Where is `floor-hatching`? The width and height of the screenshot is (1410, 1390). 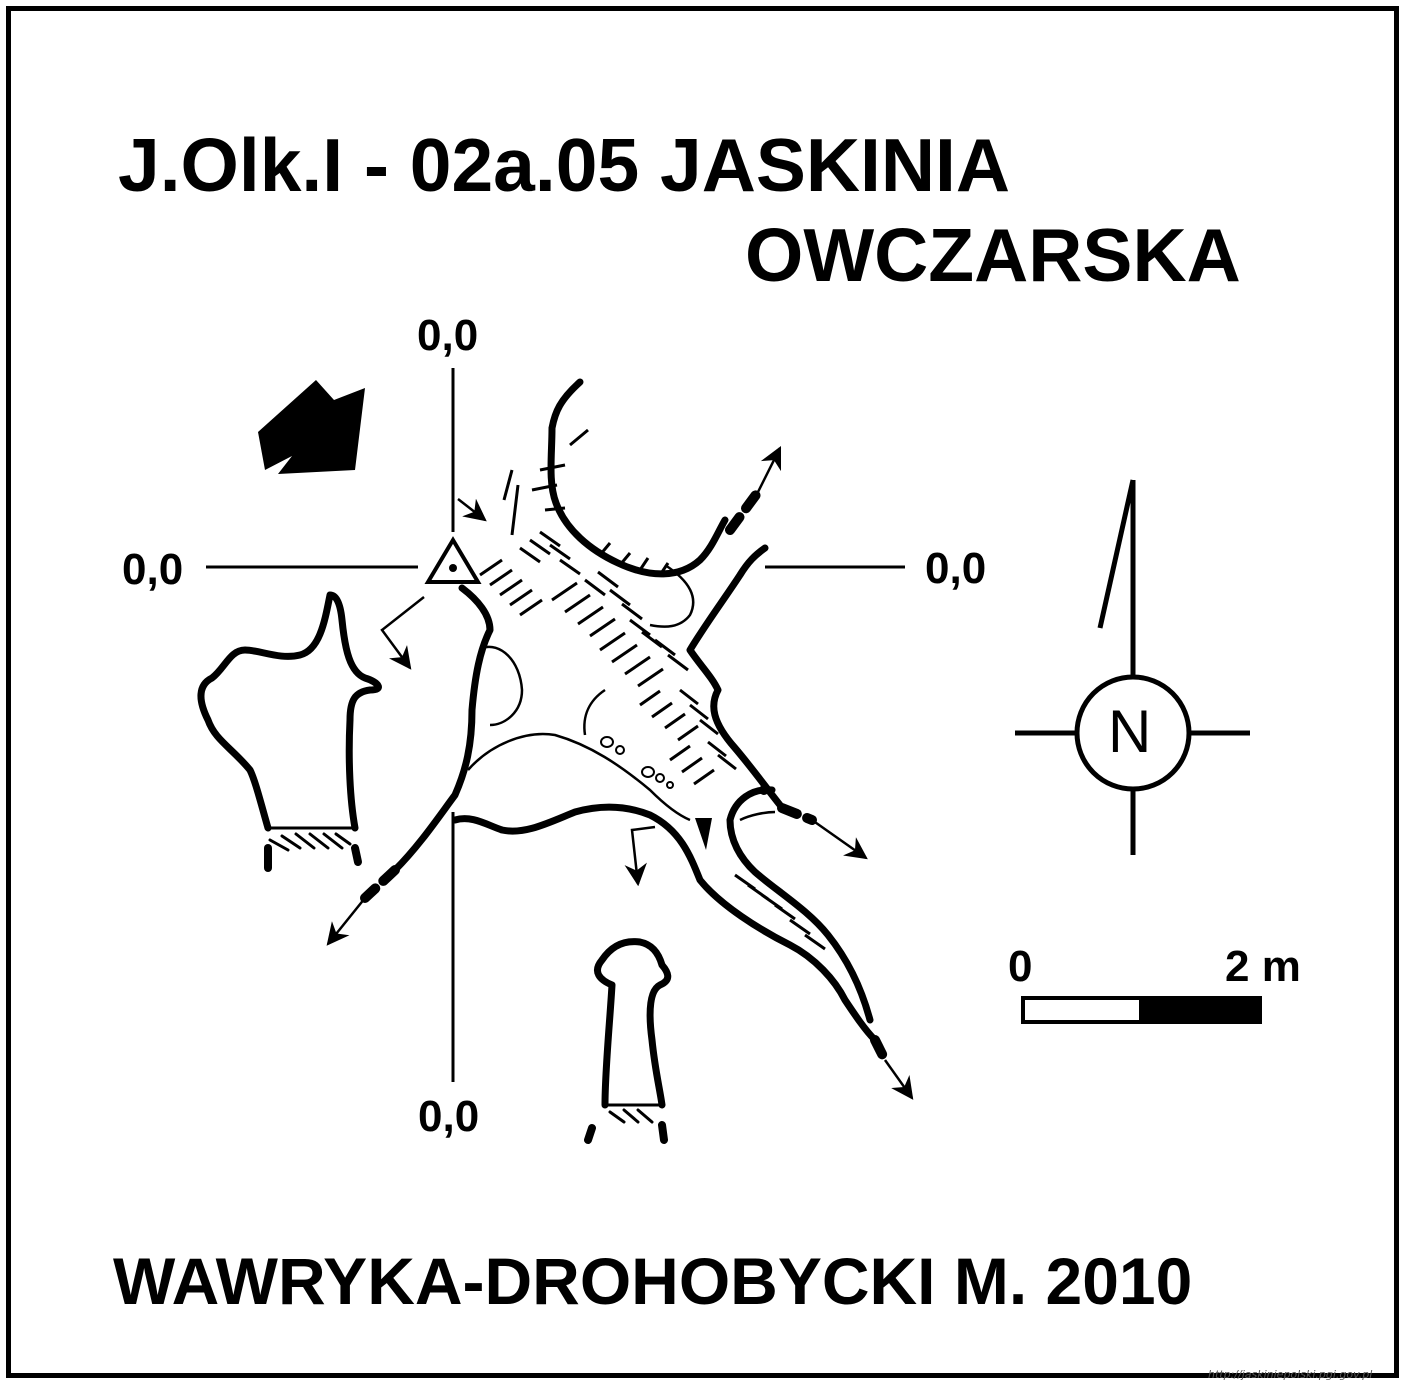 floor-hatching is located at coordinates (652, 689).